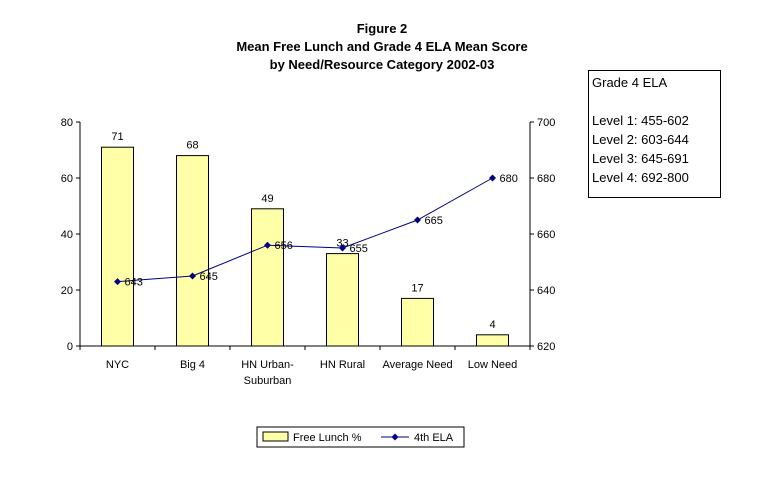 The height and width of the screenshot is (493, 764). What do you see at coordinates (630, 82) in the screenshot?
I see `info-heading: Grade 4 ELA` at bounding box center [630, 82].